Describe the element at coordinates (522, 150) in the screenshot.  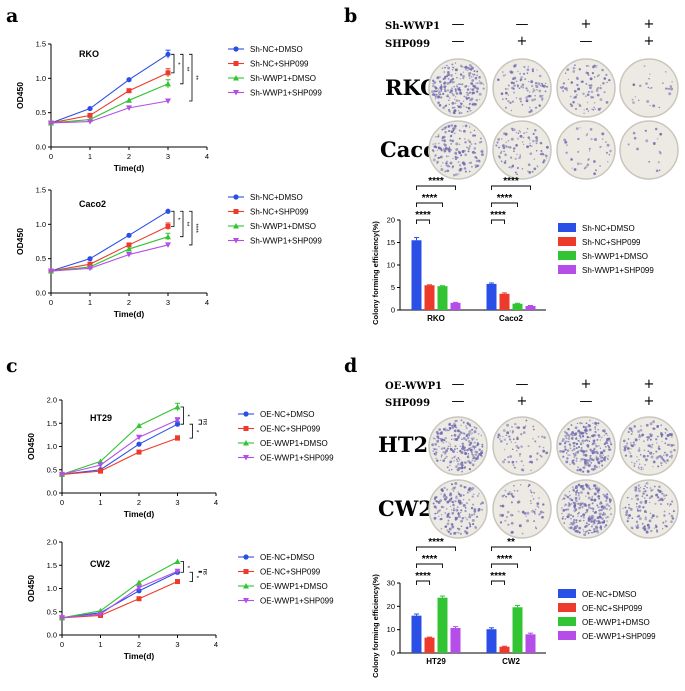
I see `colony-plate` at that location.